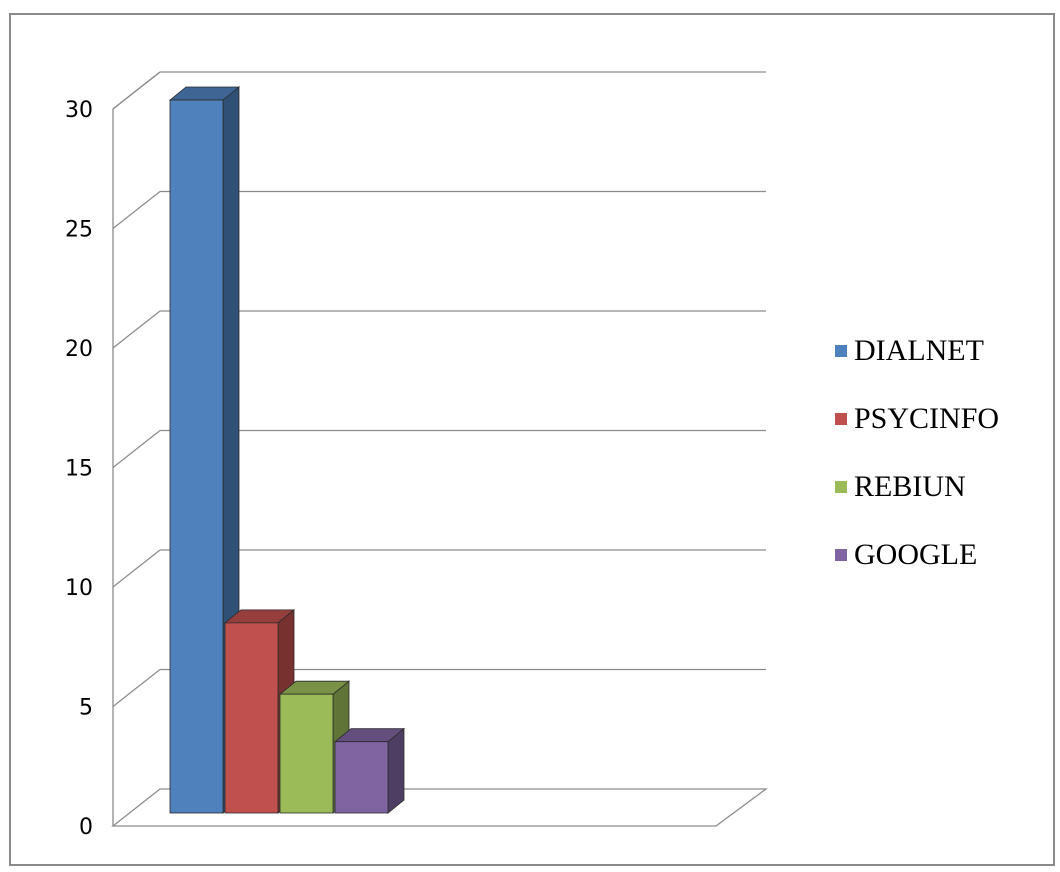  What do you see at coordinates (917, 452) in the screenshot?
I see `legend: DIALNET PSYCINFO REBIUN GOOGLE` at bounding box center [917, 452].